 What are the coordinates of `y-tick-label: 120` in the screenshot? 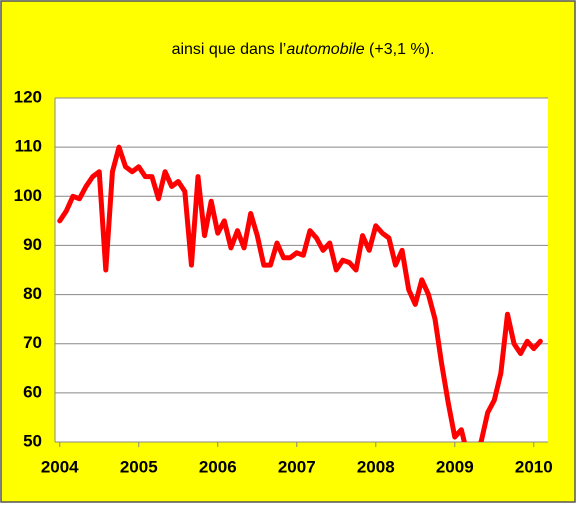 It's located at (28, 96).